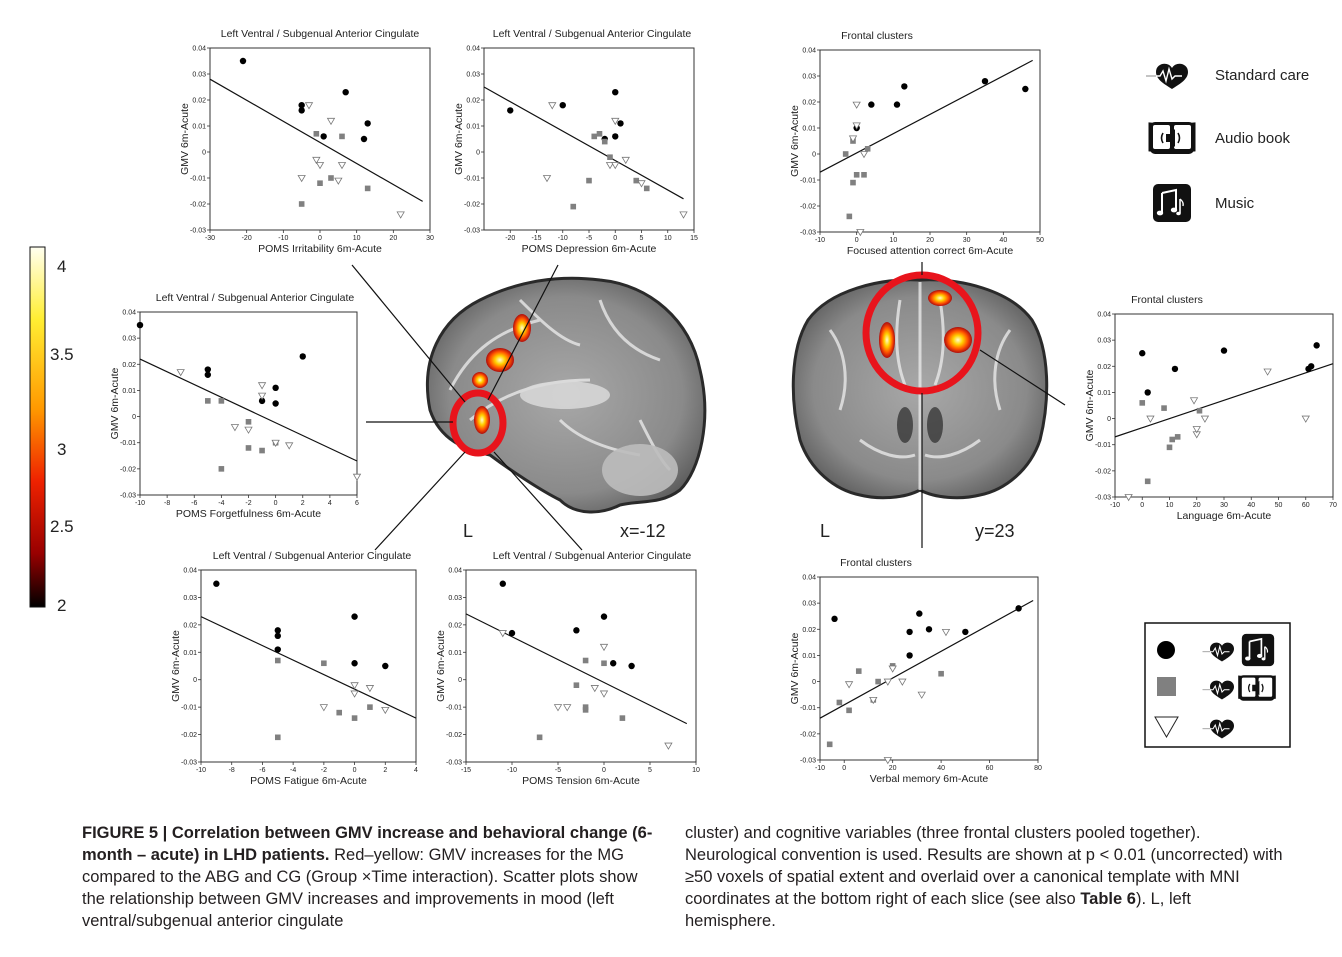  Describe the element at coordinates (1166, 727) in the screenshot. I see `legend-marker-open-triangle` at that location.